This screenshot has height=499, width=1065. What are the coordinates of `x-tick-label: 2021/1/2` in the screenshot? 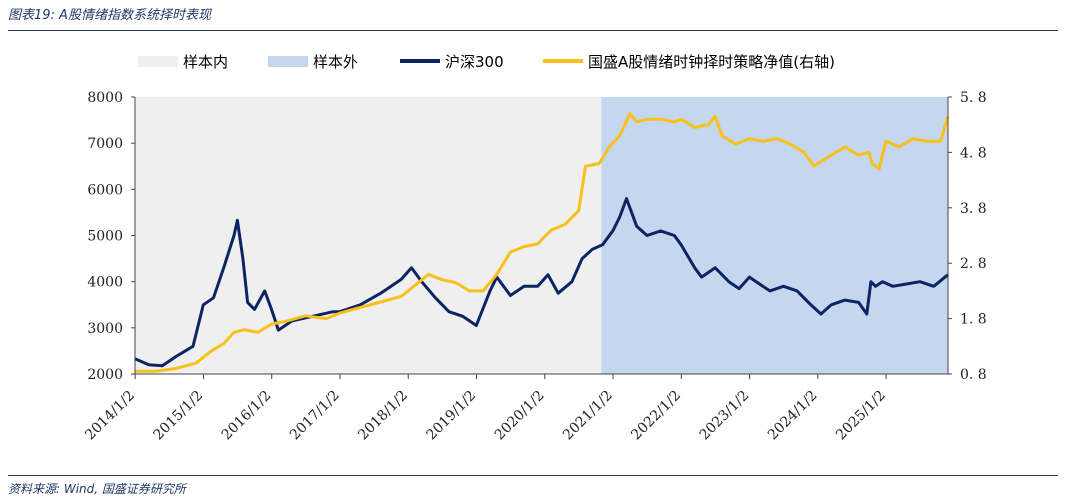 It's located at (588, 416).